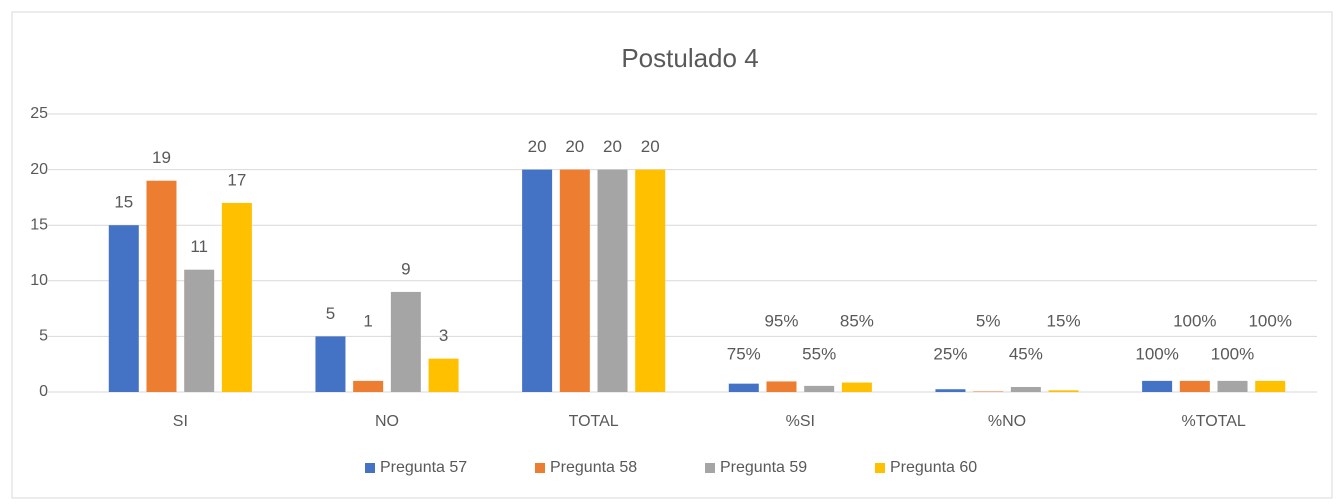  What do you see at coordinates (744, 353) in the screenshot?
I see `data-label: 75%` at bounding box center [744, 353].